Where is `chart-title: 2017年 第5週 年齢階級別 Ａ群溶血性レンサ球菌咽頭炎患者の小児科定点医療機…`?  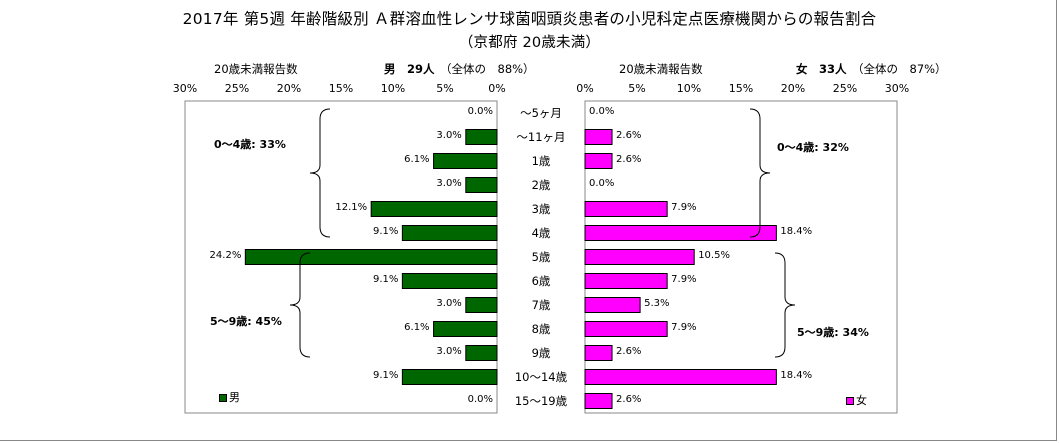 chart-title: 2017年 第5週 年齢階級別 Ａ群溶血性レンサ球菌咽頭炎患者の小児科定点医療機… is located at coordinates (529, 19).